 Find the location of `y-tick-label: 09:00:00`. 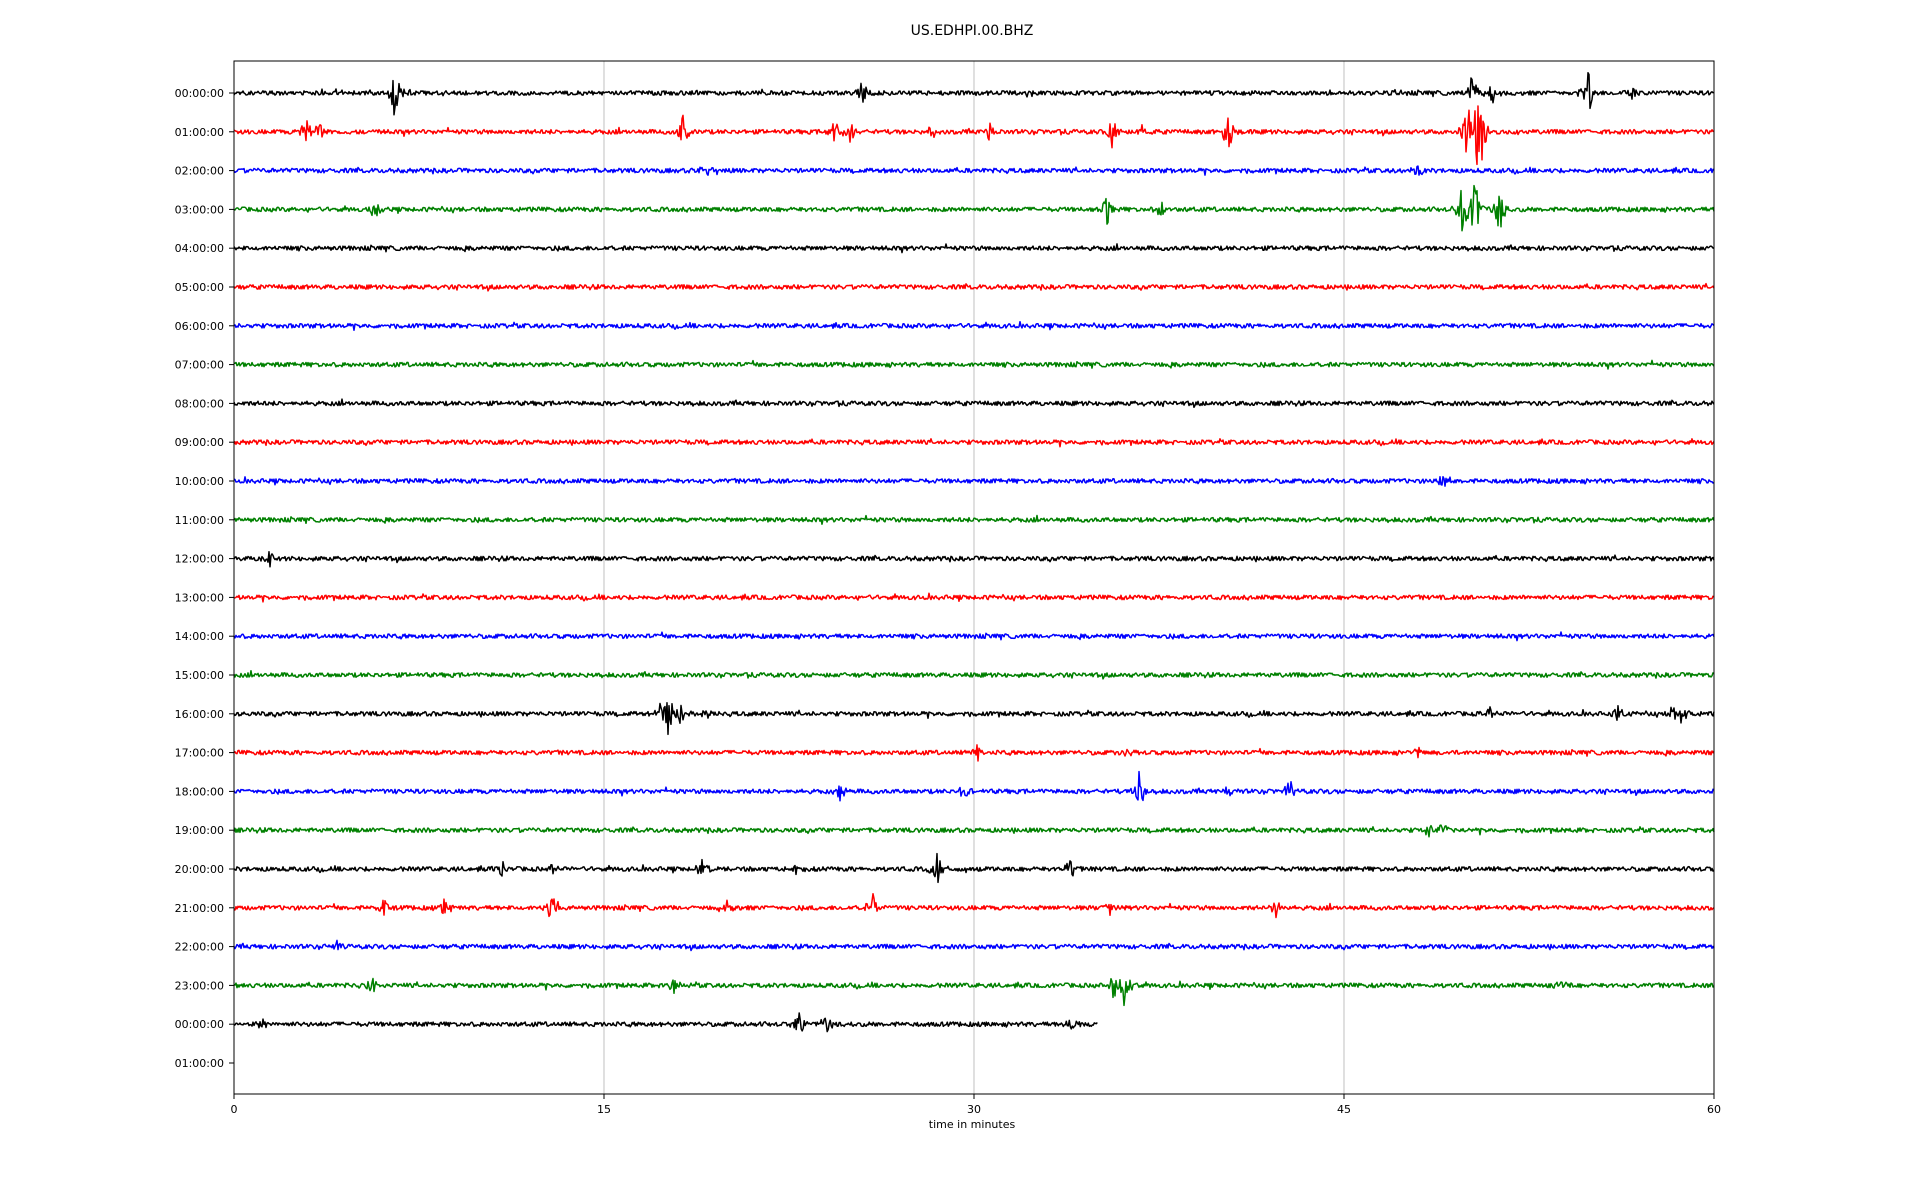

y-tick-label: 09:00:00 is located at coordinates (199, 442).